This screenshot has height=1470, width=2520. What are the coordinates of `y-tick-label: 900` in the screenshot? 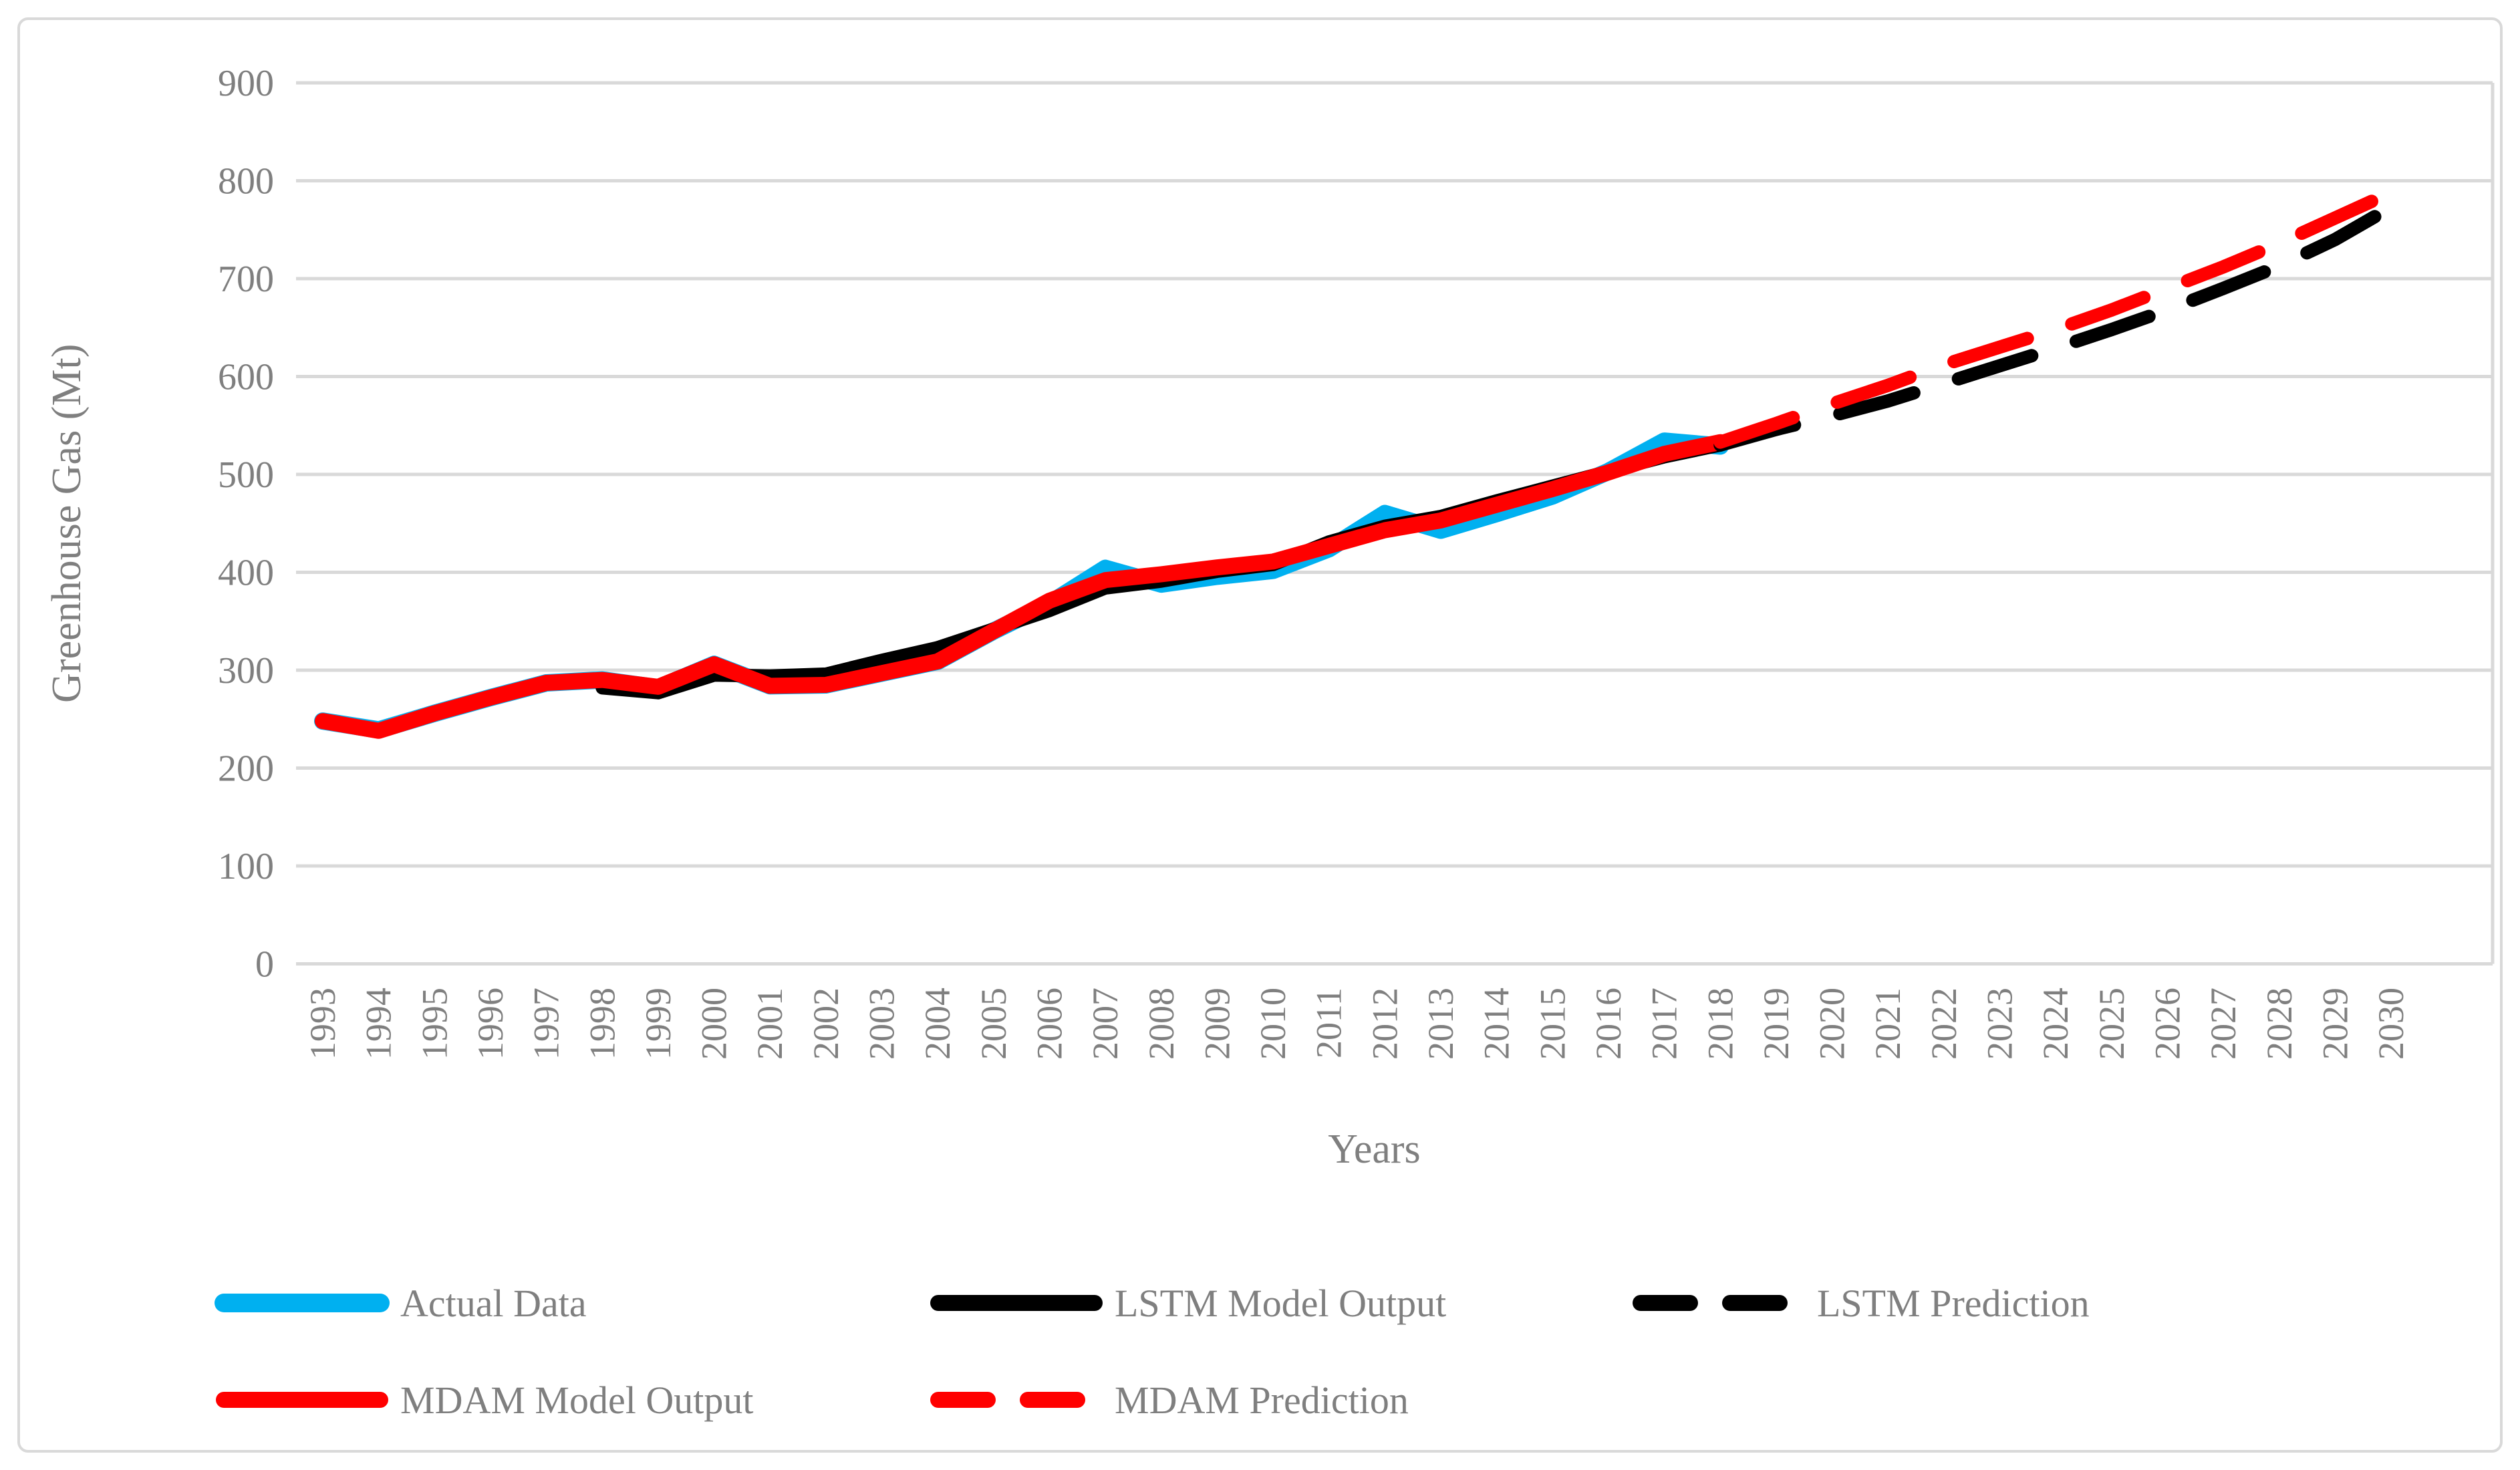 It's located at (246, 84).